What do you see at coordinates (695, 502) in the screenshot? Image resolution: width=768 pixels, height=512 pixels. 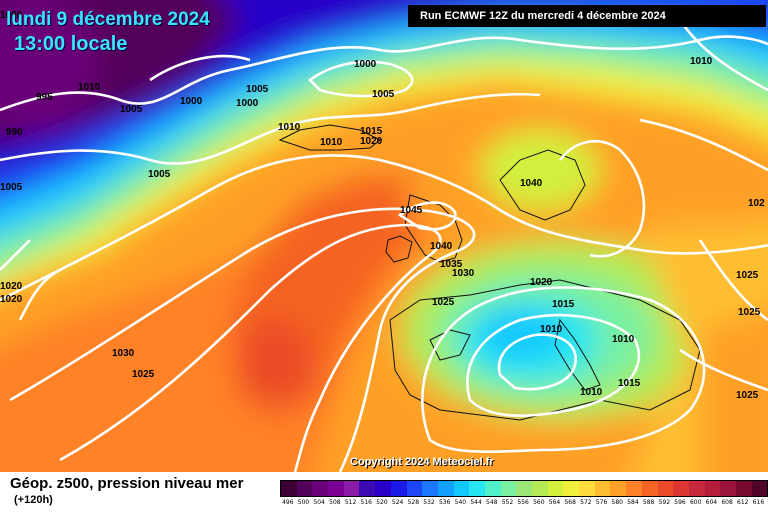 I see `scale-label: 600` at bounding box center [695, 502].